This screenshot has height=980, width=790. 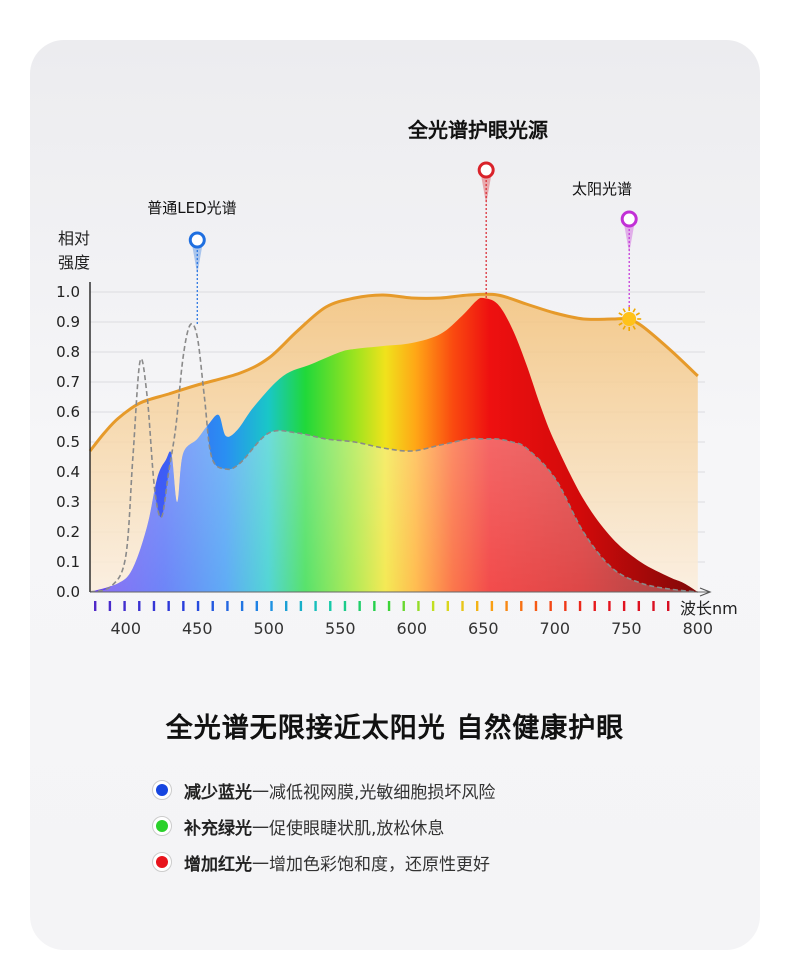 I want to click on sun-icon-core, so click(x=629, y=319).